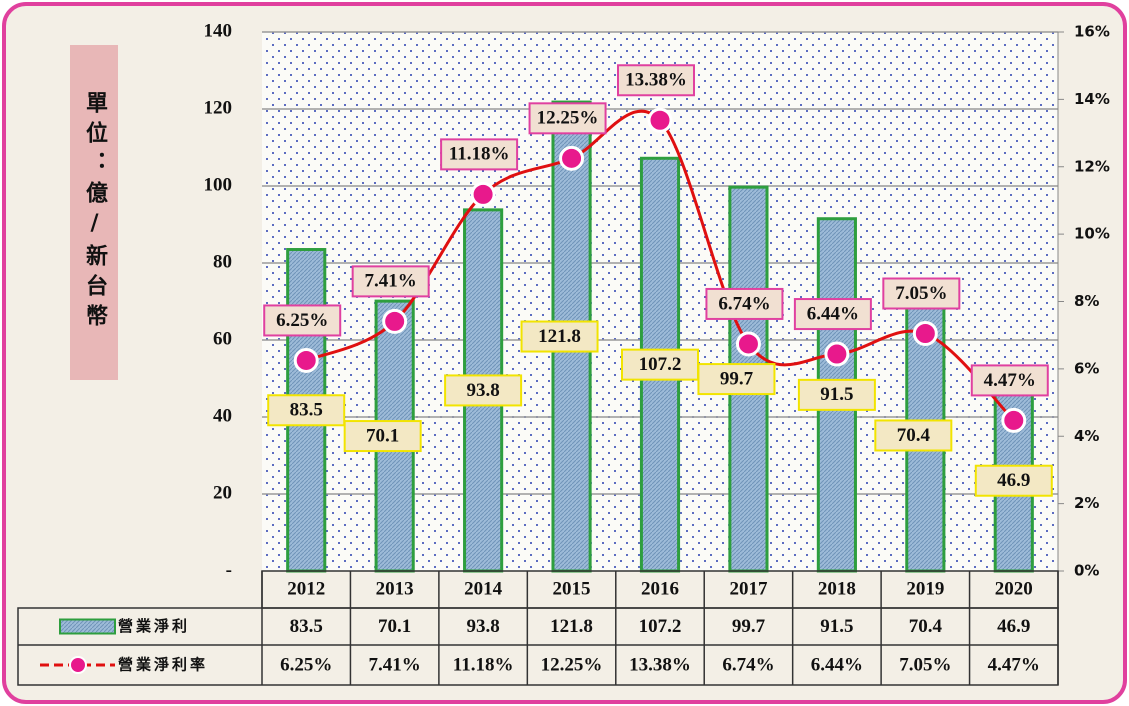  What do you see at coordinates (837, 588) in the screenshot?
I see `x-tick-label: 2018` at bounding box center [837, 588].